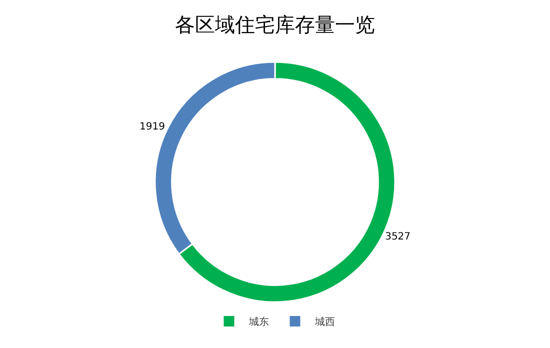 This screenshot has width=550, height=348. What do you see at coordinates (275, 24) in the screenshot?
I see `chart-title: 各区域住宅库存量一览` at bounding box center [275, 24].